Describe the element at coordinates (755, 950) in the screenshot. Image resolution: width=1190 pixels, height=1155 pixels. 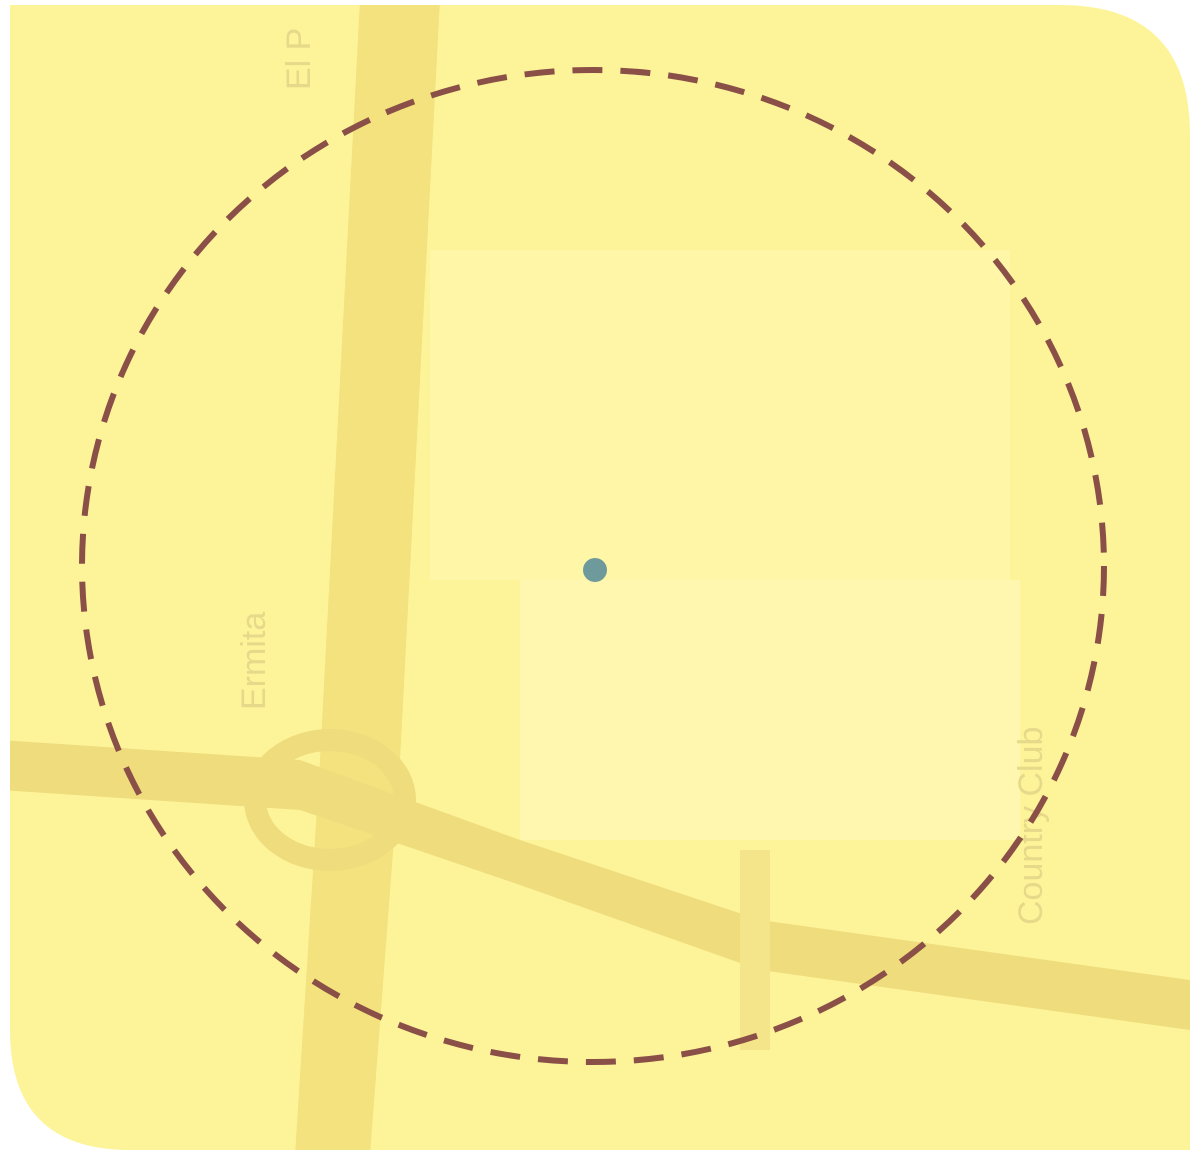
I see `road` at that location.